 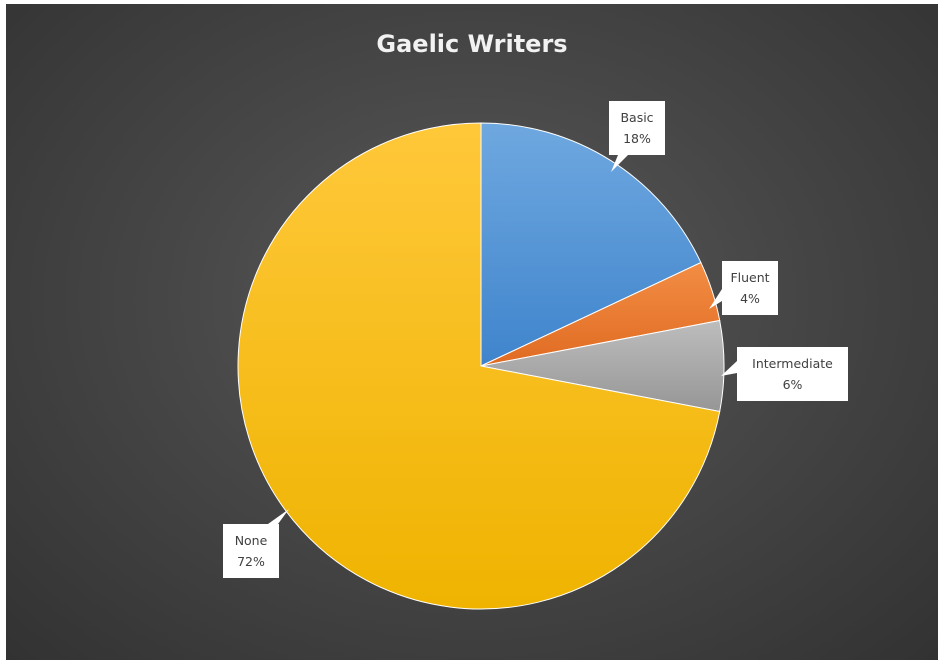 I want to click on data-label-category: None, so click(x=251, y=540).